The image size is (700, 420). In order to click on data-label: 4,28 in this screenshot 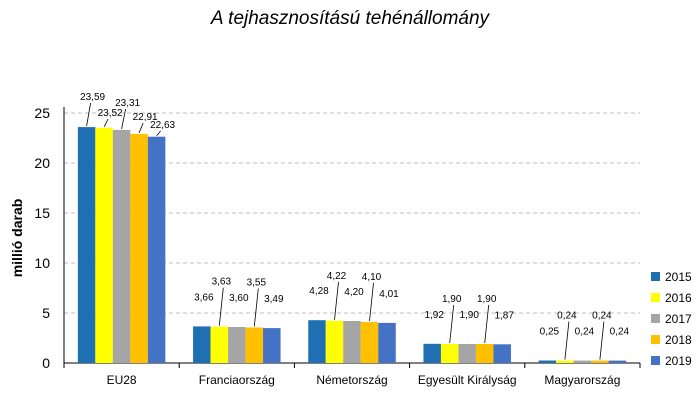, I will do `click(319, 291)`.